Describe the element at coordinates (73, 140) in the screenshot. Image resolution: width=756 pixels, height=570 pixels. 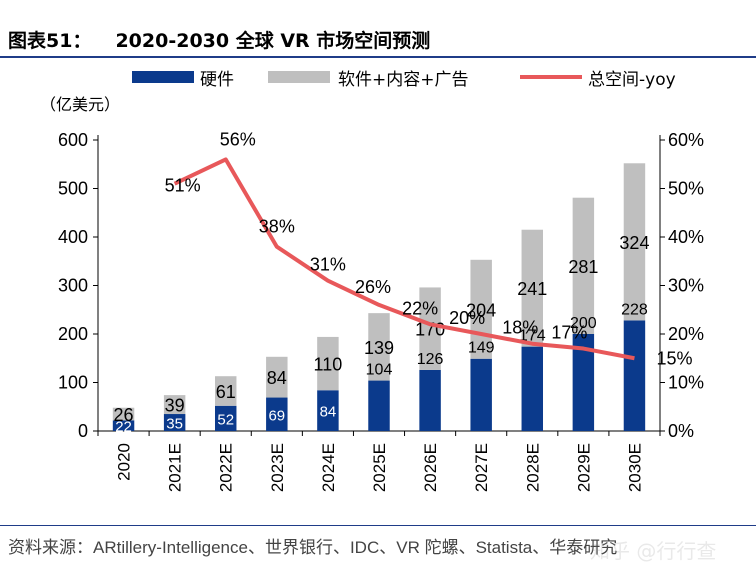
I see `left-axis-tick-label: 600` at that location.